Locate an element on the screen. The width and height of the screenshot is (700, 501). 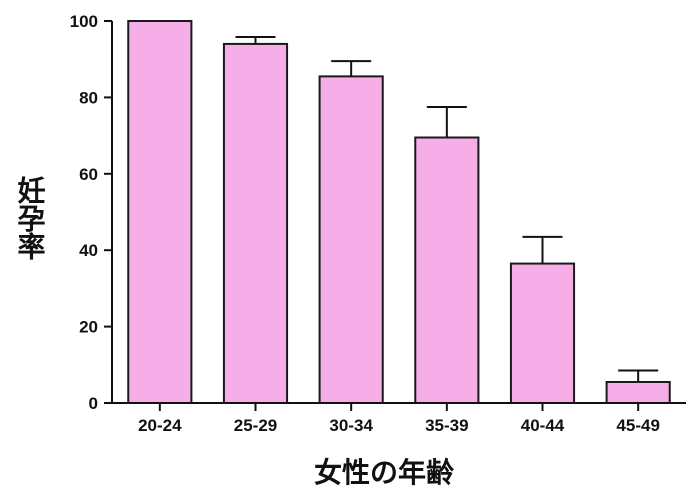
y-tick-label: 0 is located at coordinates (93, 403).